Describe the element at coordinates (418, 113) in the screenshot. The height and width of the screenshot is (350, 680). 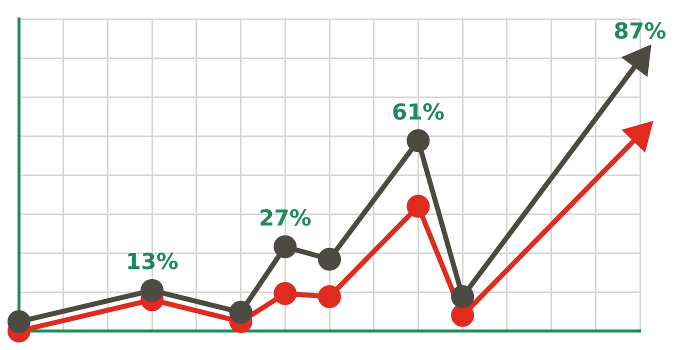
I see `data-label: 61%` at that location.